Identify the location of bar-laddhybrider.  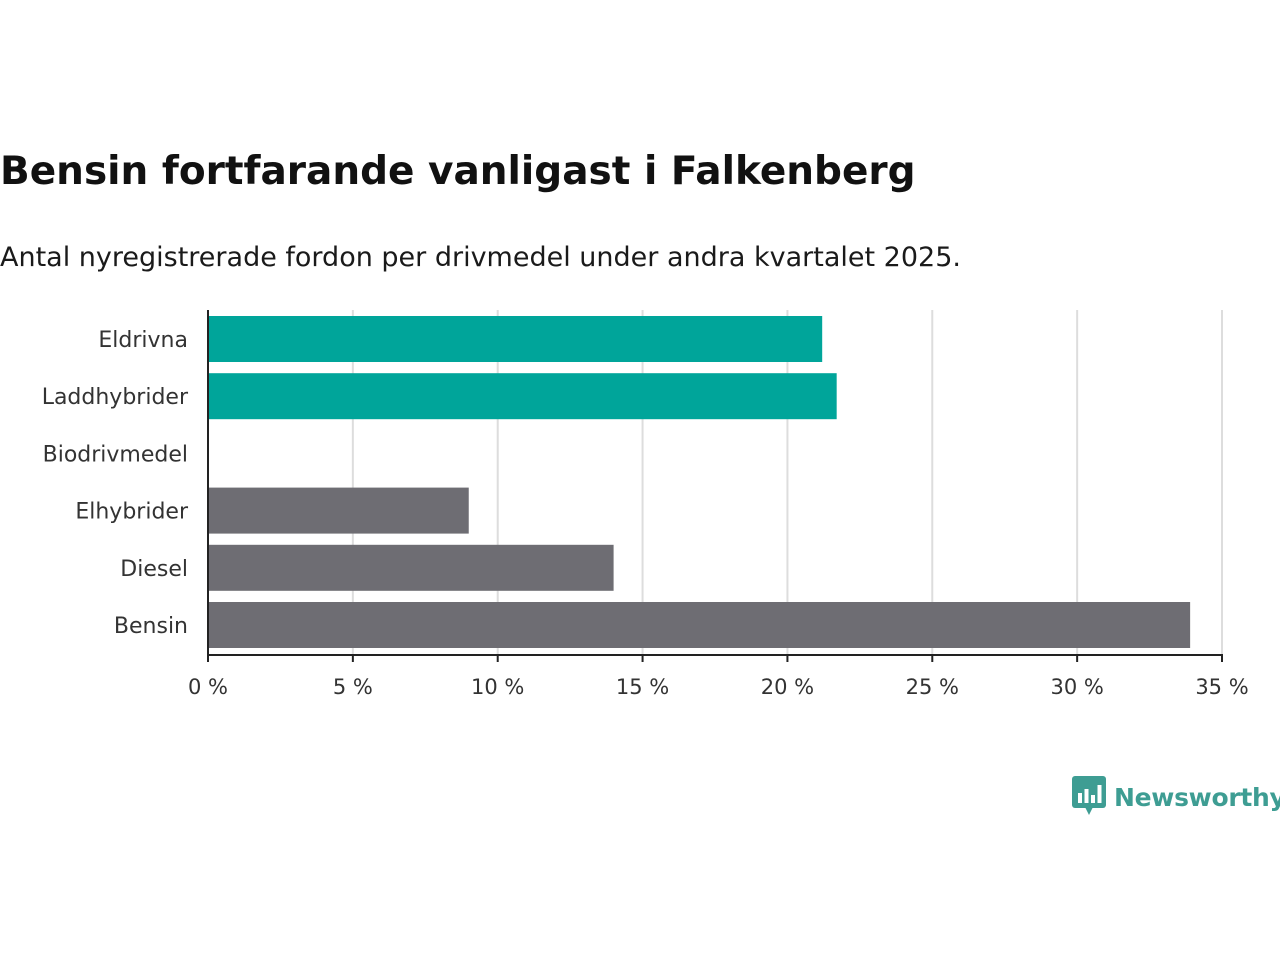
(522, 396).